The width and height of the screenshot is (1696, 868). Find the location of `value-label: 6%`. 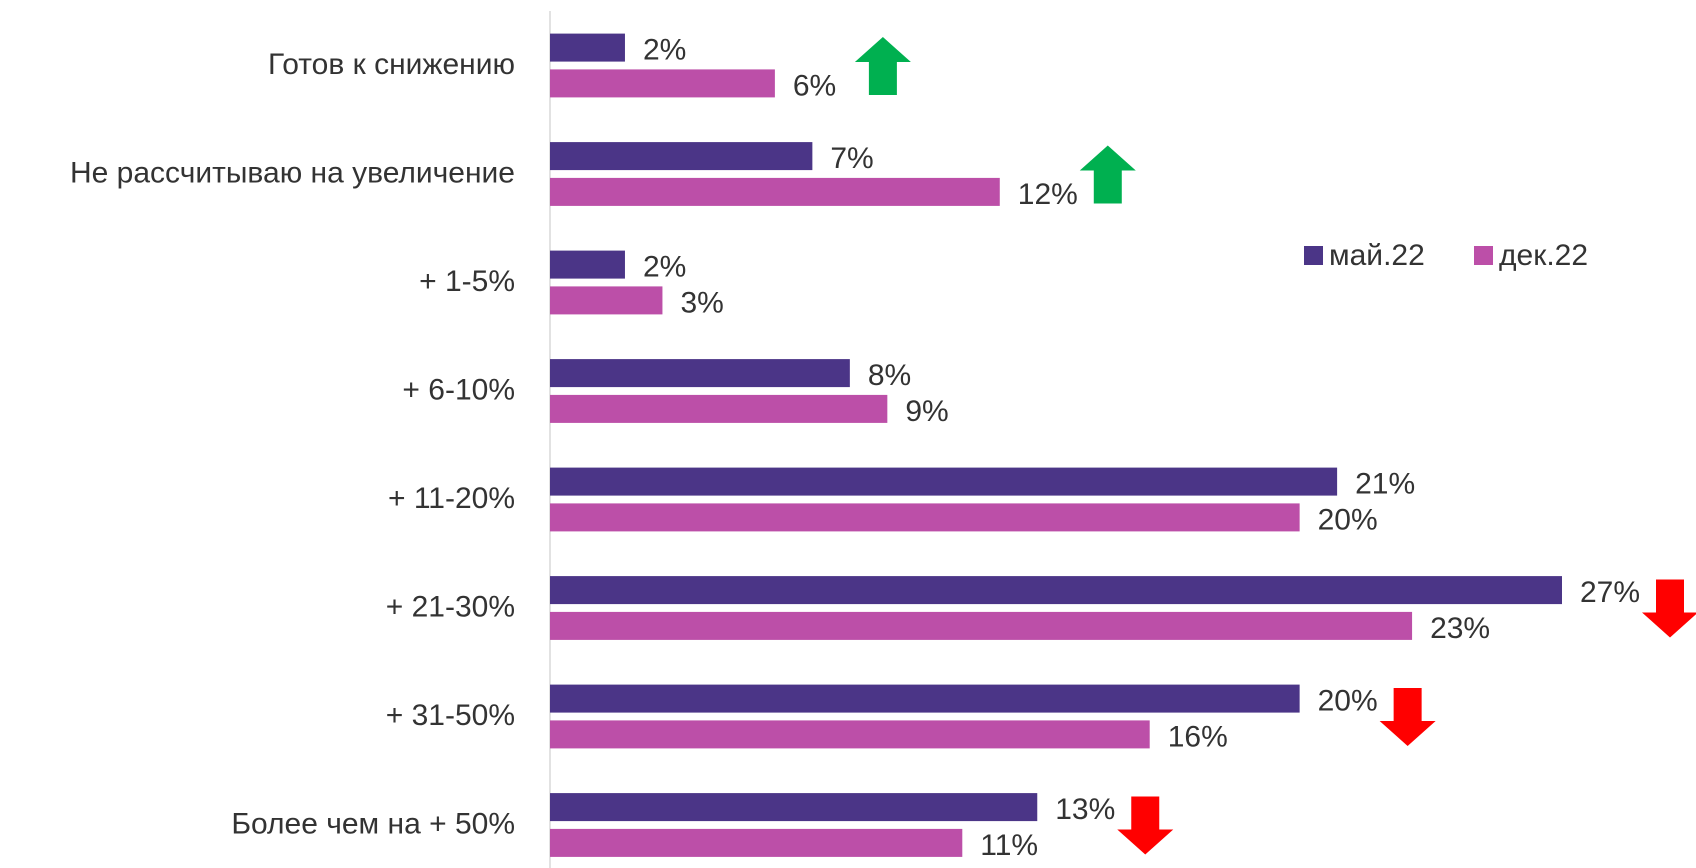

value-label: 6% is located at coordinates (814, 85).